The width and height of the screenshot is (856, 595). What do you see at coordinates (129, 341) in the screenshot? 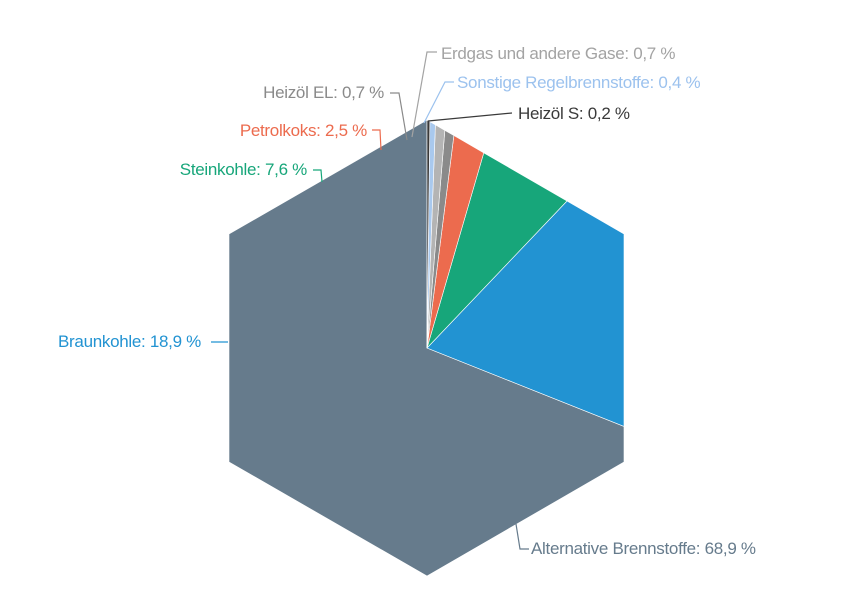
I see `label-braunkohle: Braunkohle: 18,9 %` at bounding box center [129, 341].